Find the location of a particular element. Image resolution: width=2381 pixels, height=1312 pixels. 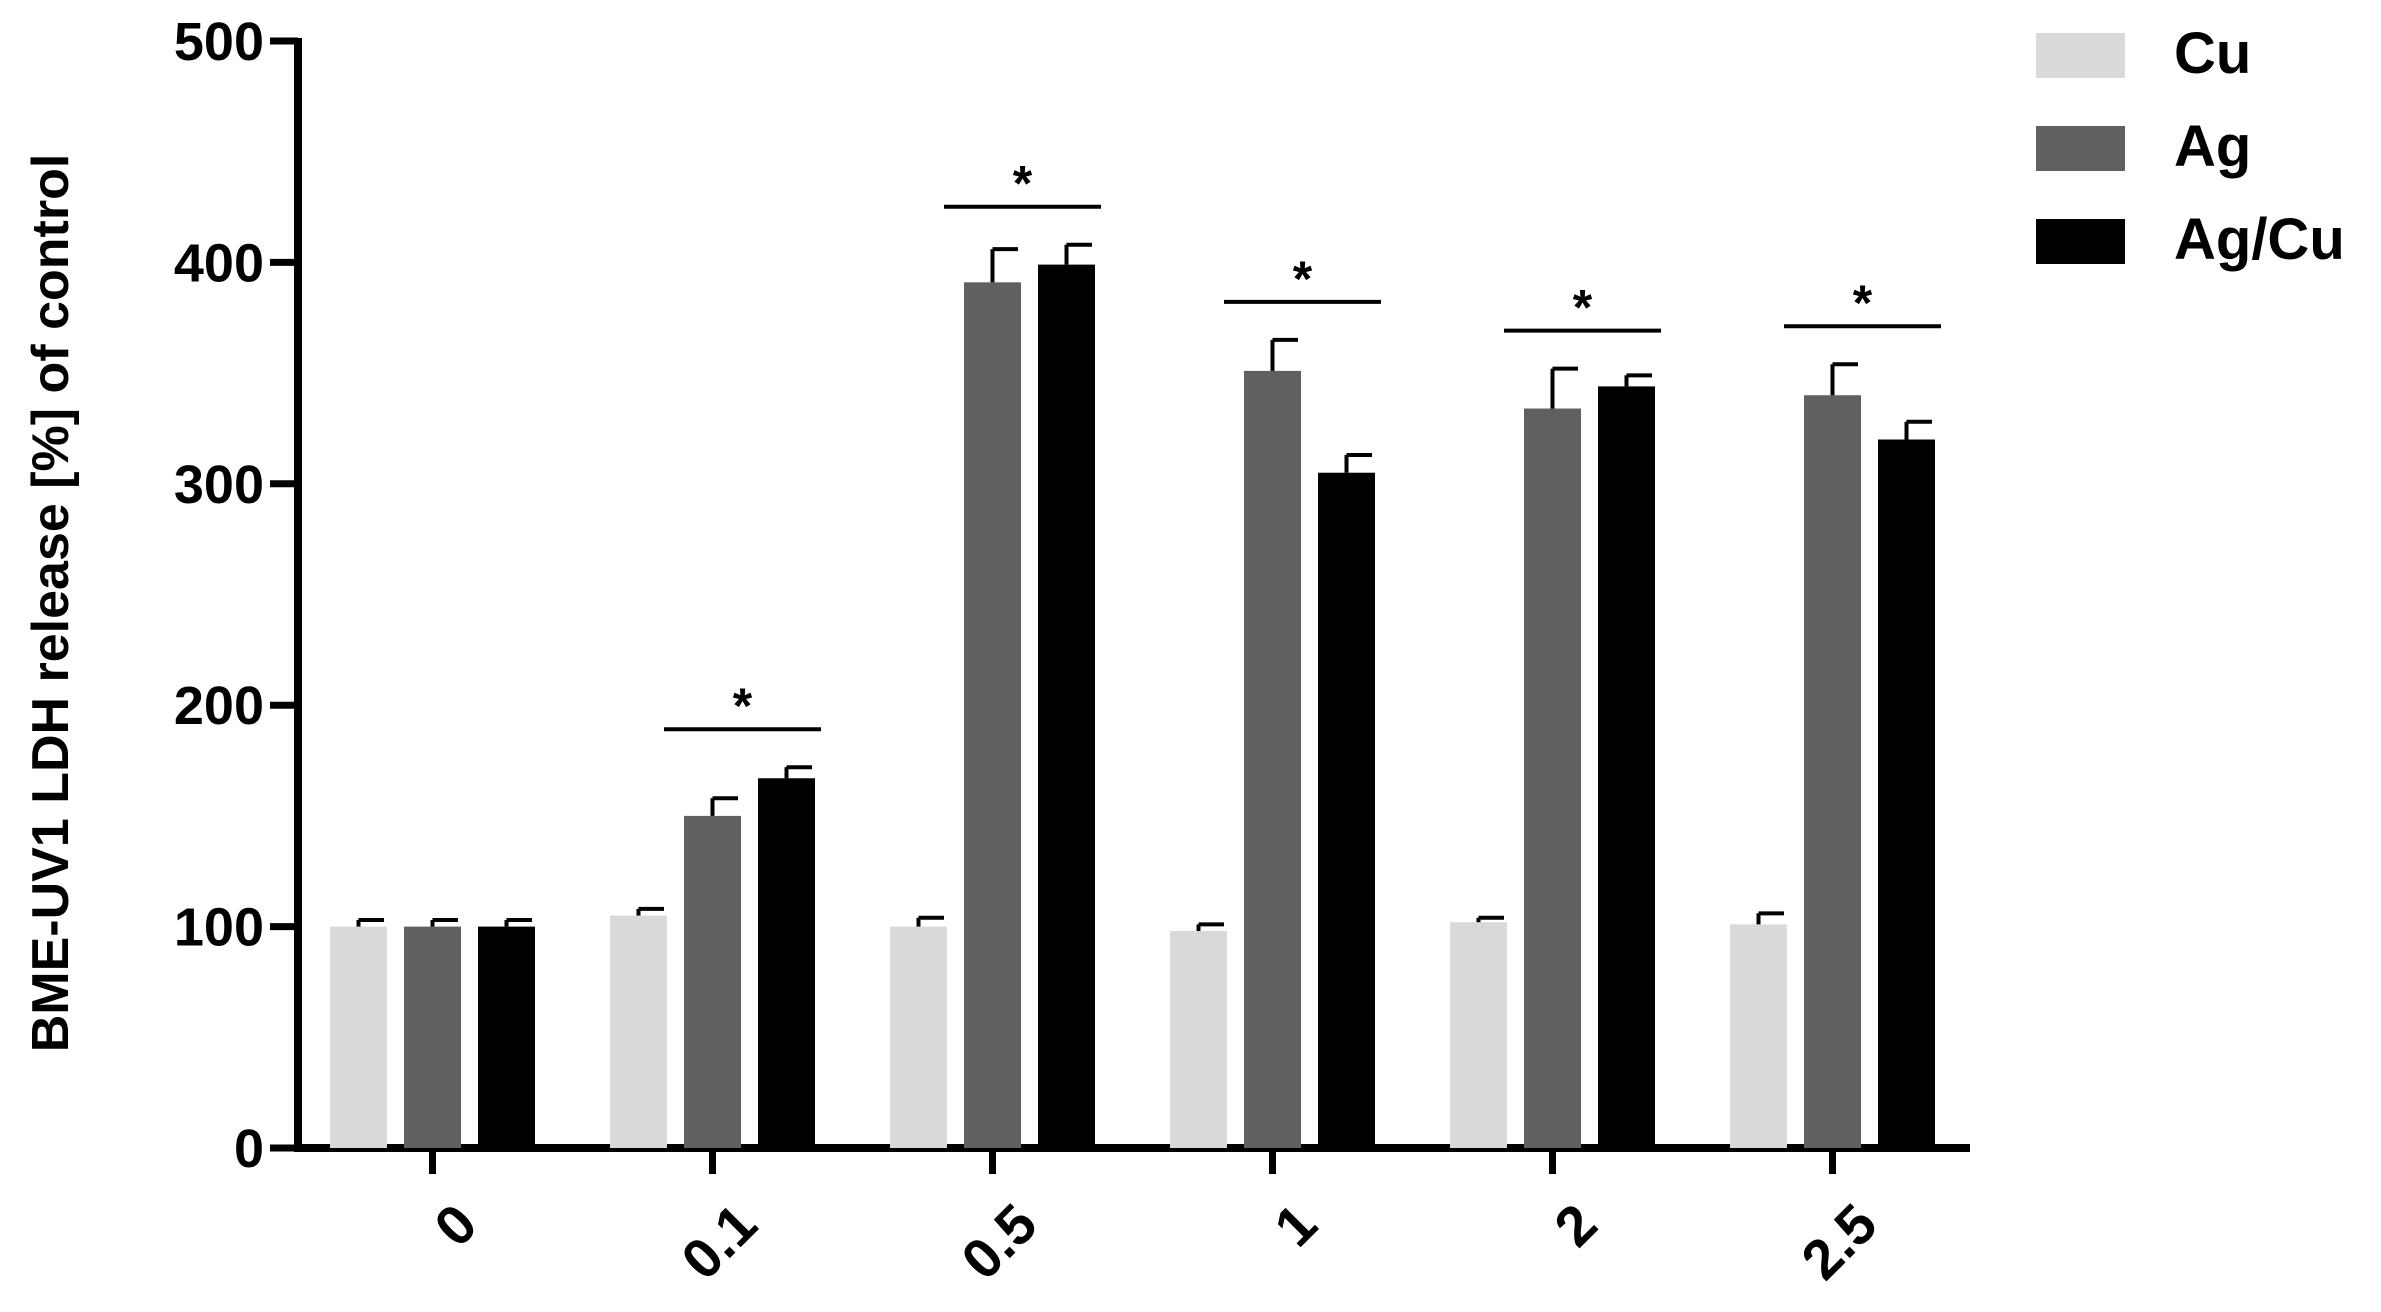

x-tick-label: 0.5 is located at coordinates (999, 1242).